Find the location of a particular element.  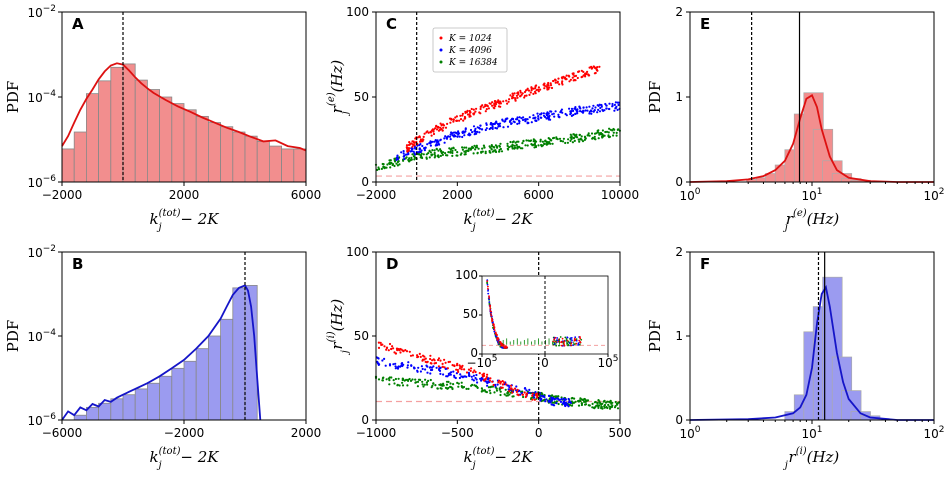

x-axis-label-text: k(tot) j − 2K is located at coordinates (499, 458).